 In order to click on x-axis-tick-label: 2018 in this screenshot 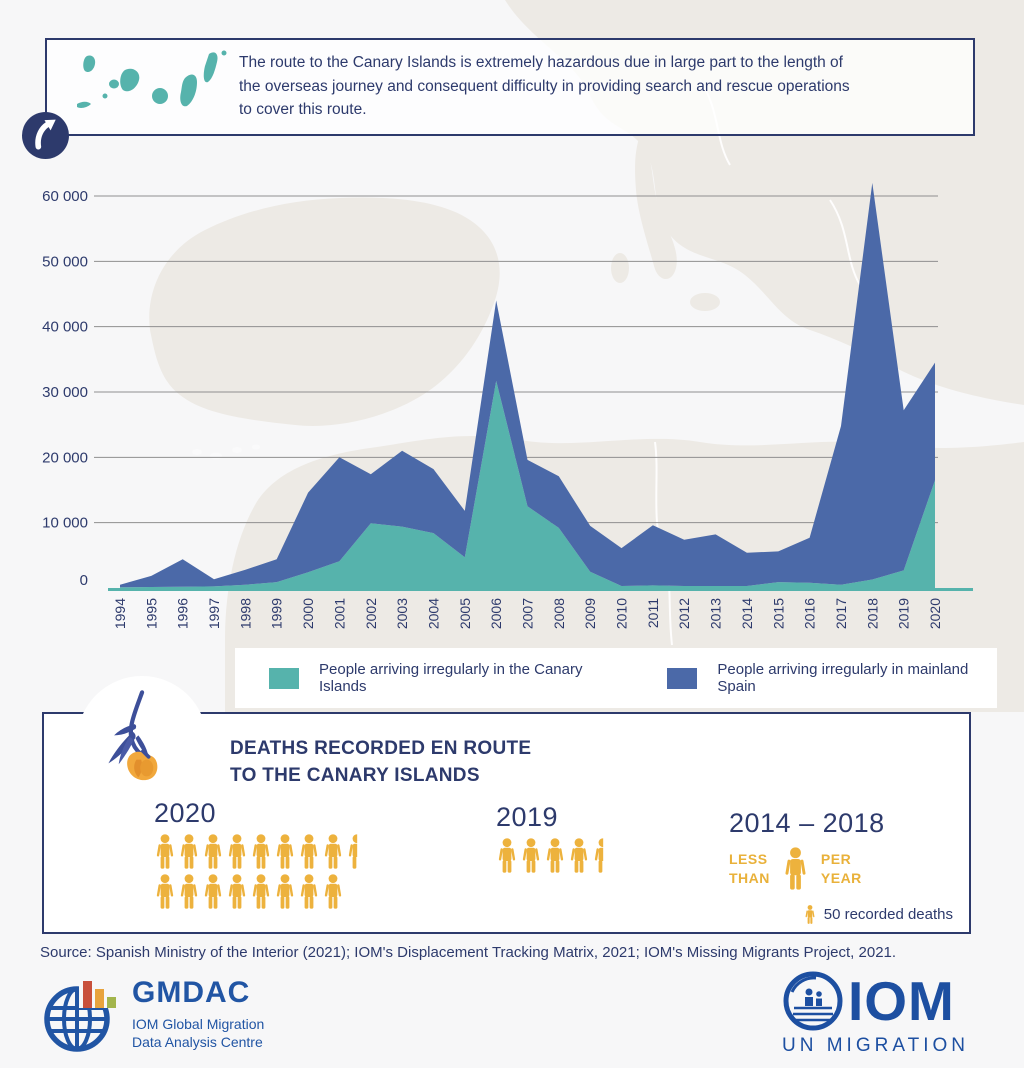, I will do `click(872, 613)`.